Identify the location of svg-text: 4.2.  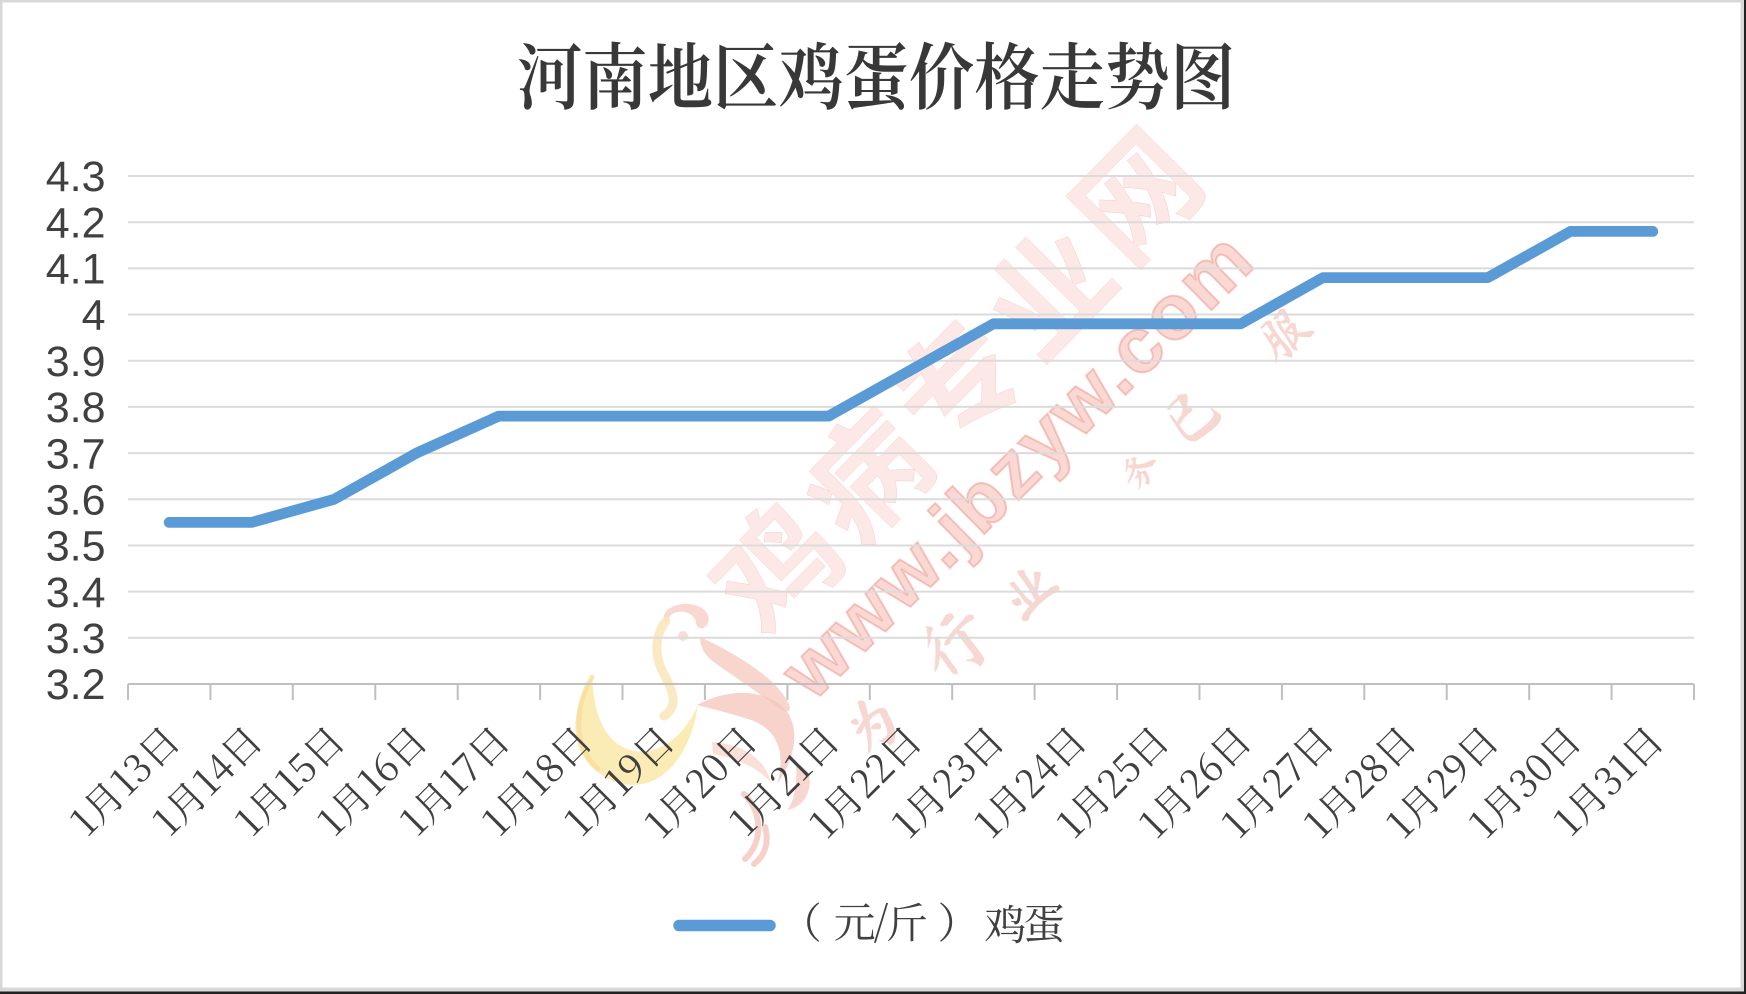
(76, 223).